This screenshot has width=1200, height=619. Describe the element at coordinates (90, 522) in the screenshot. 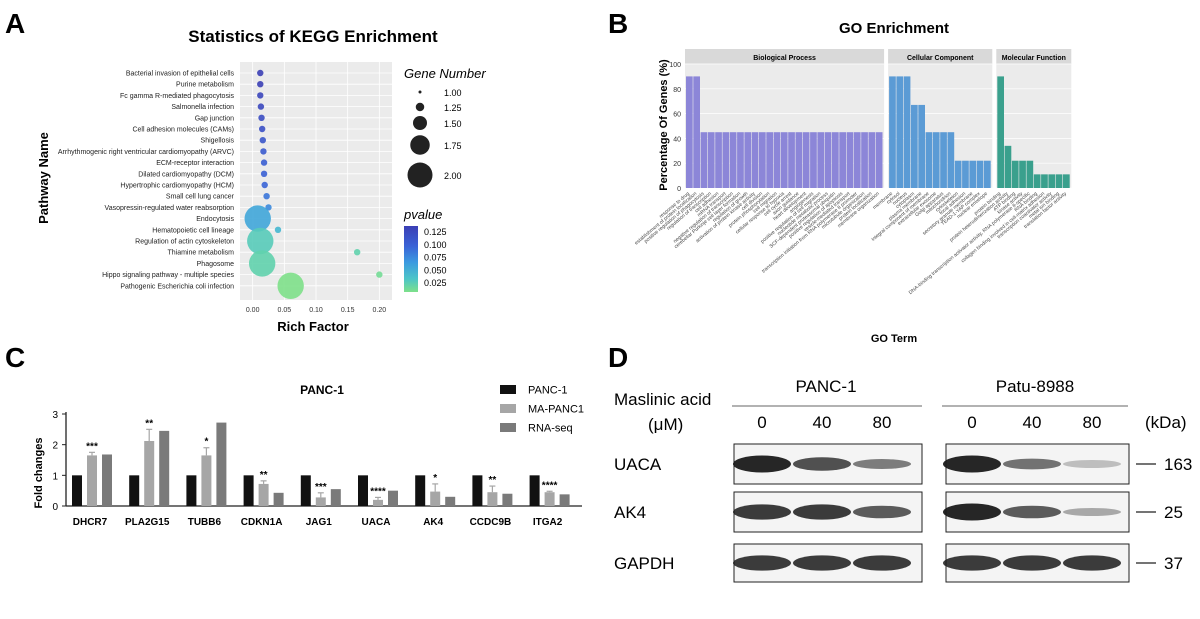

I see `panc1-category-label: DHCR7` at that location.